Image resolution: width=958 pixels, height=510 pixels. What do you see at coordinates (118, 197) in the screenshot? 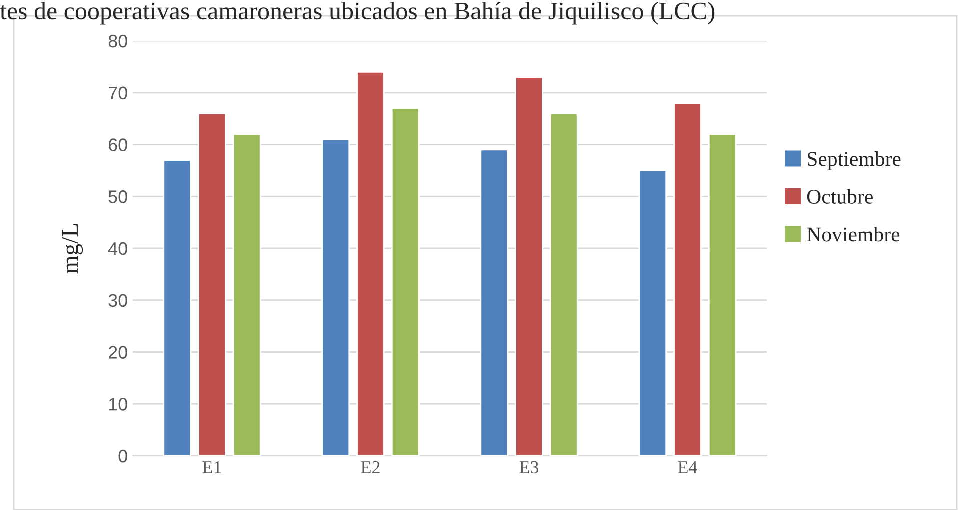
I see `y-tick-label: 50` at bounding box center [118, 197].